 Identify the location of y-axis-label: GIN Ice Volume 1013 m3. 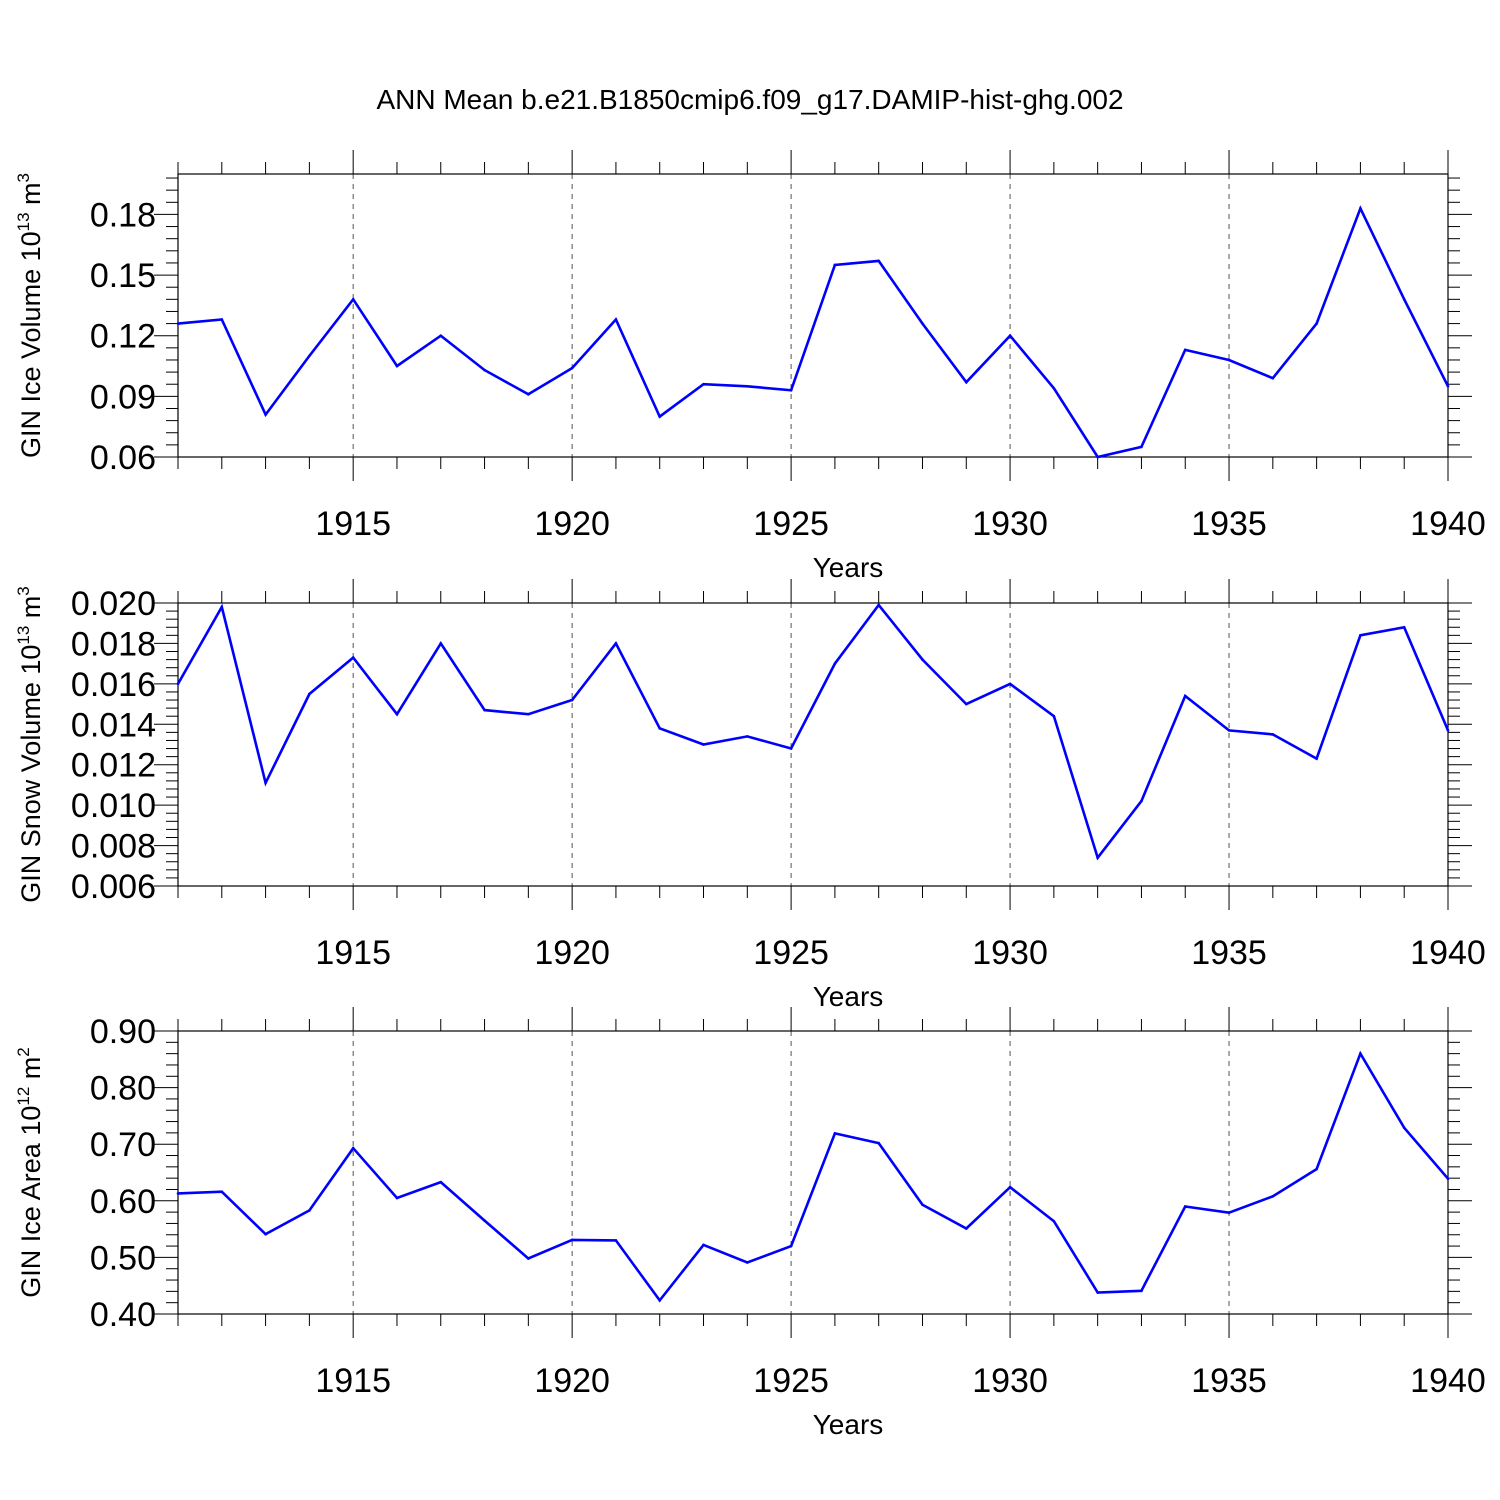
(30, 315).